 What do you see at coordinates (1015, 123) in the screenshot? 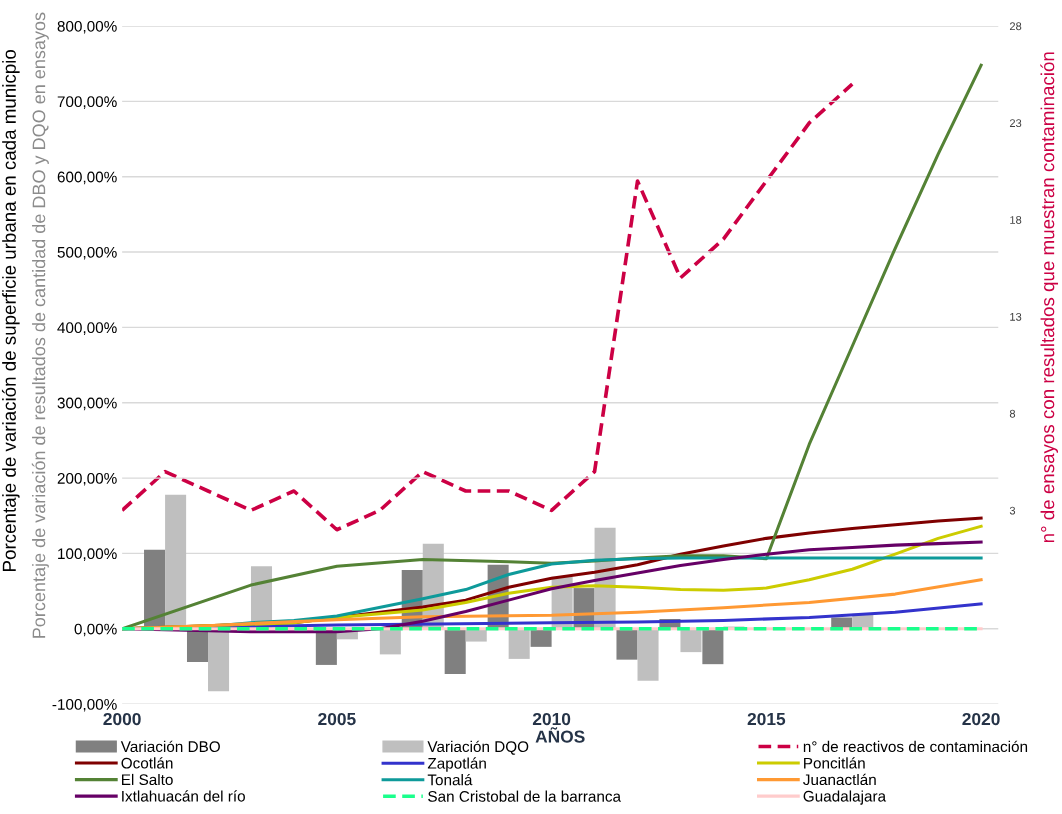
I see `y2-tick-label: 23` at bounding box center [1015, 123].